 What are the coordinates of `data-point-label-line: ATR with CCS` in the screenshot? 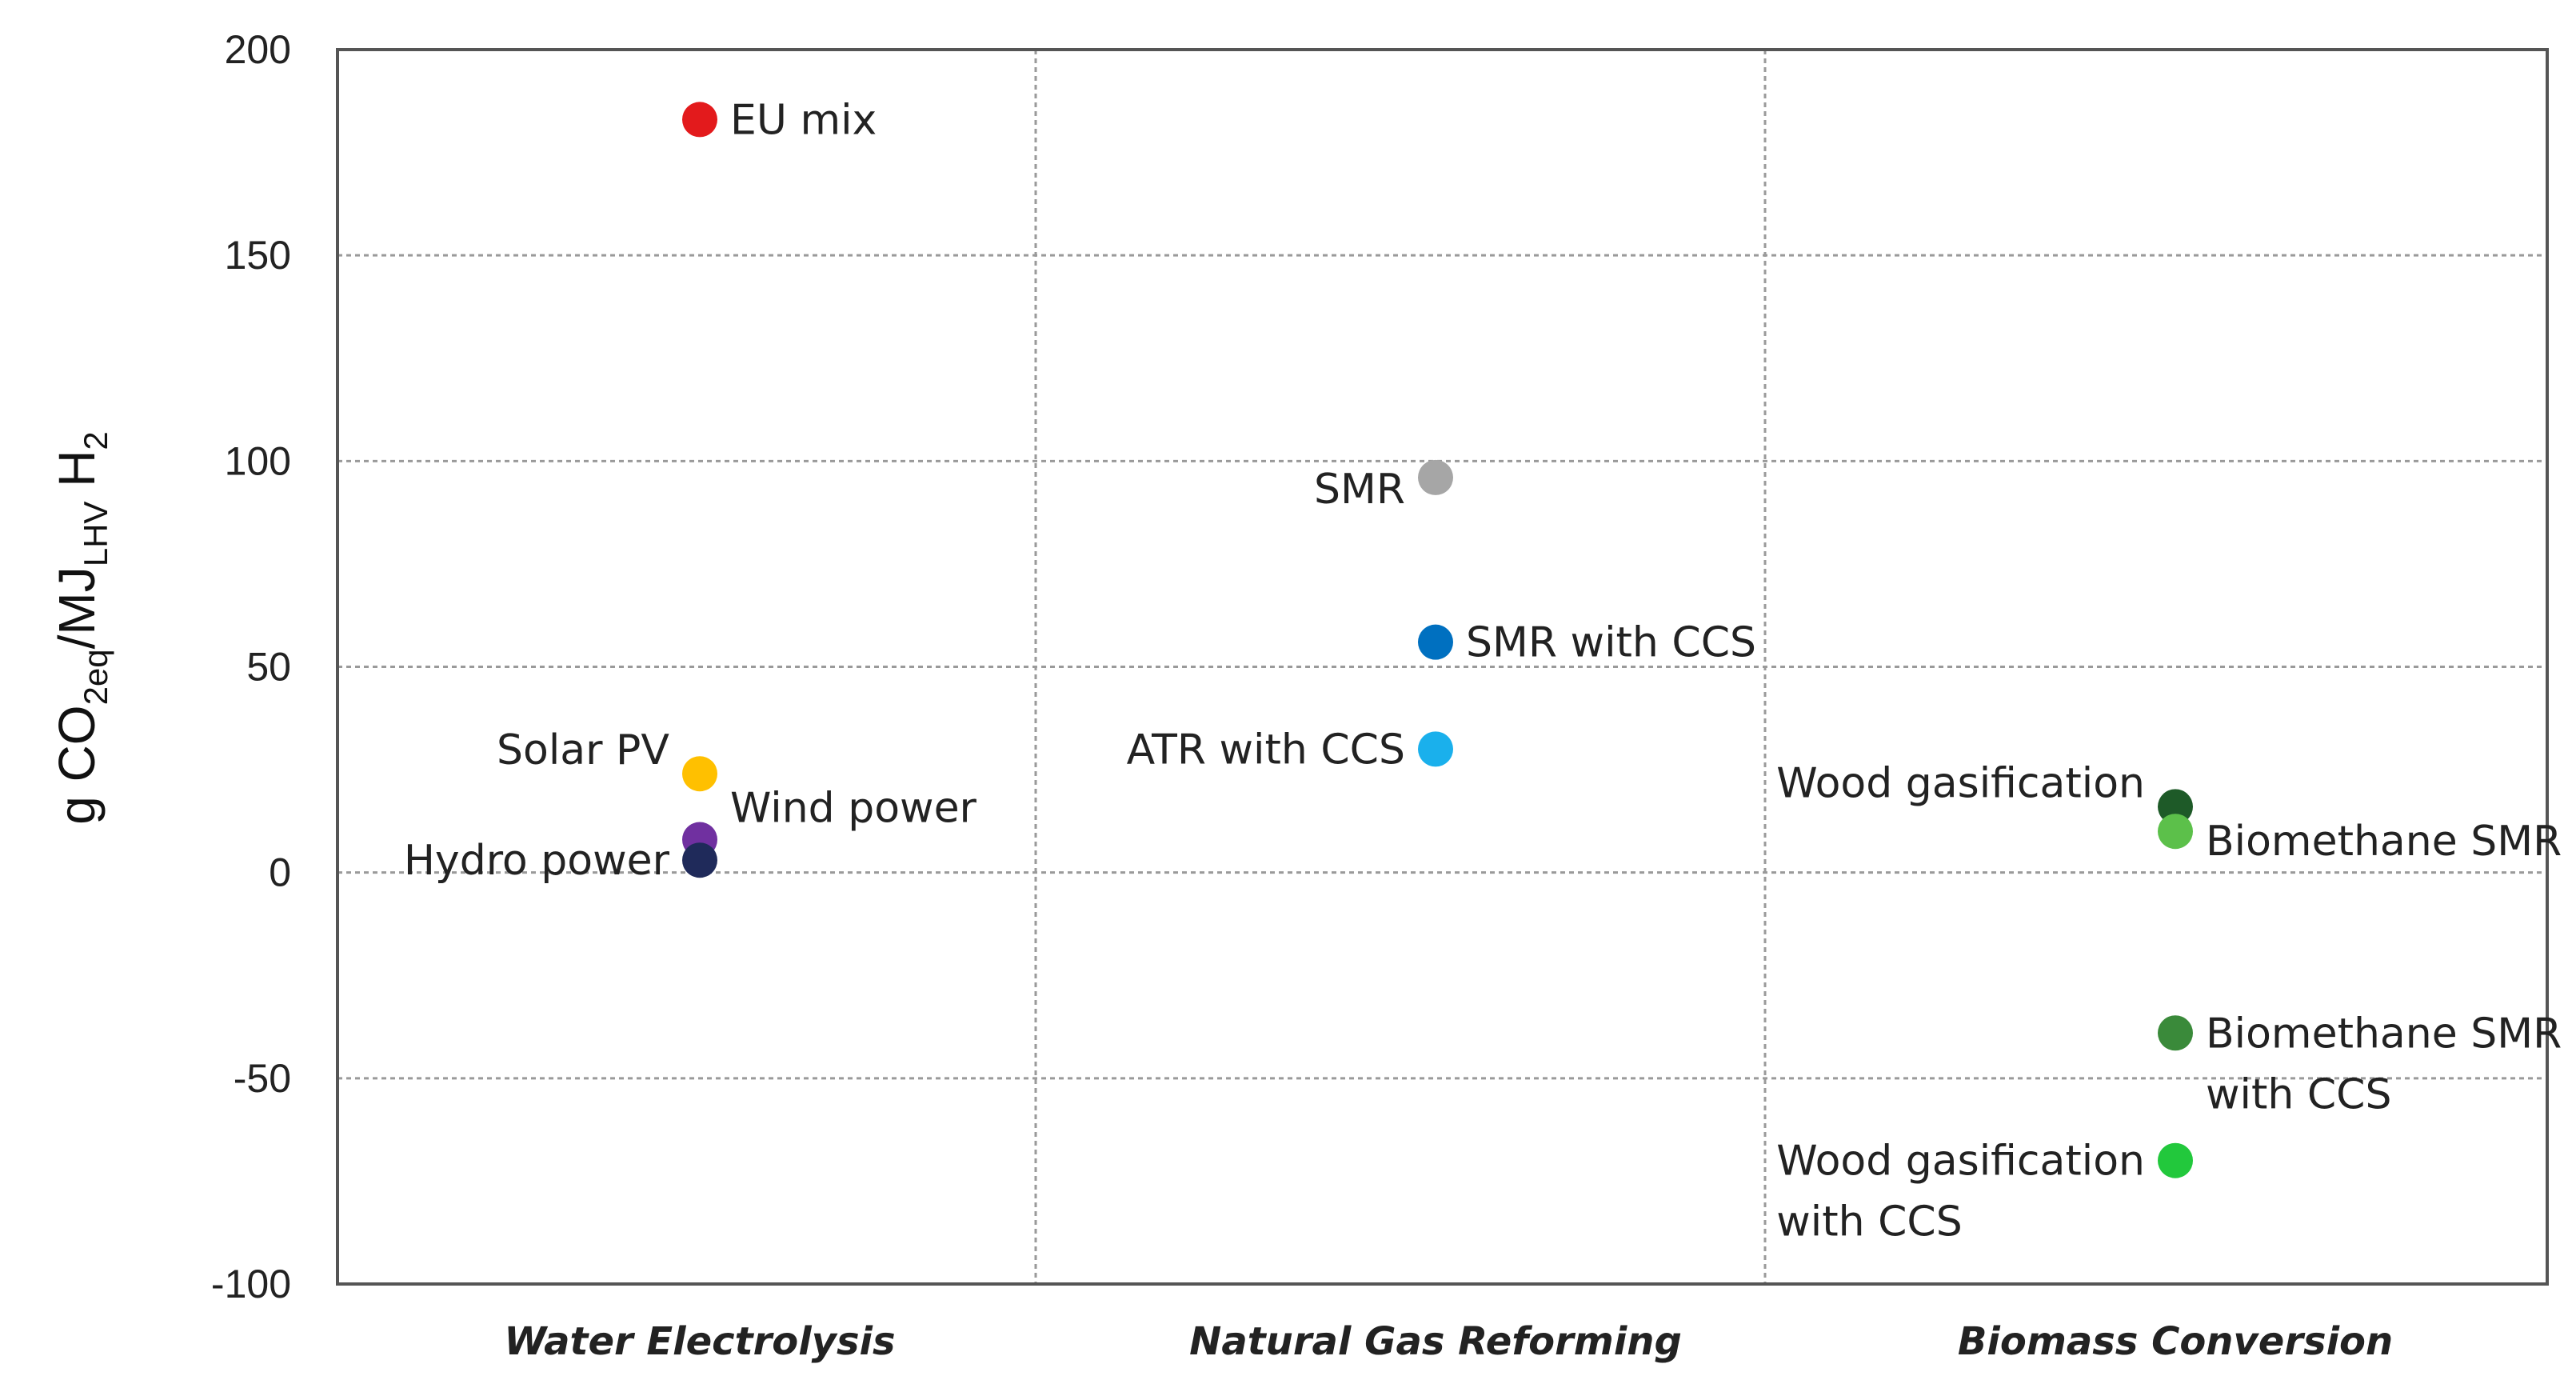 It's located at (1266, 750).